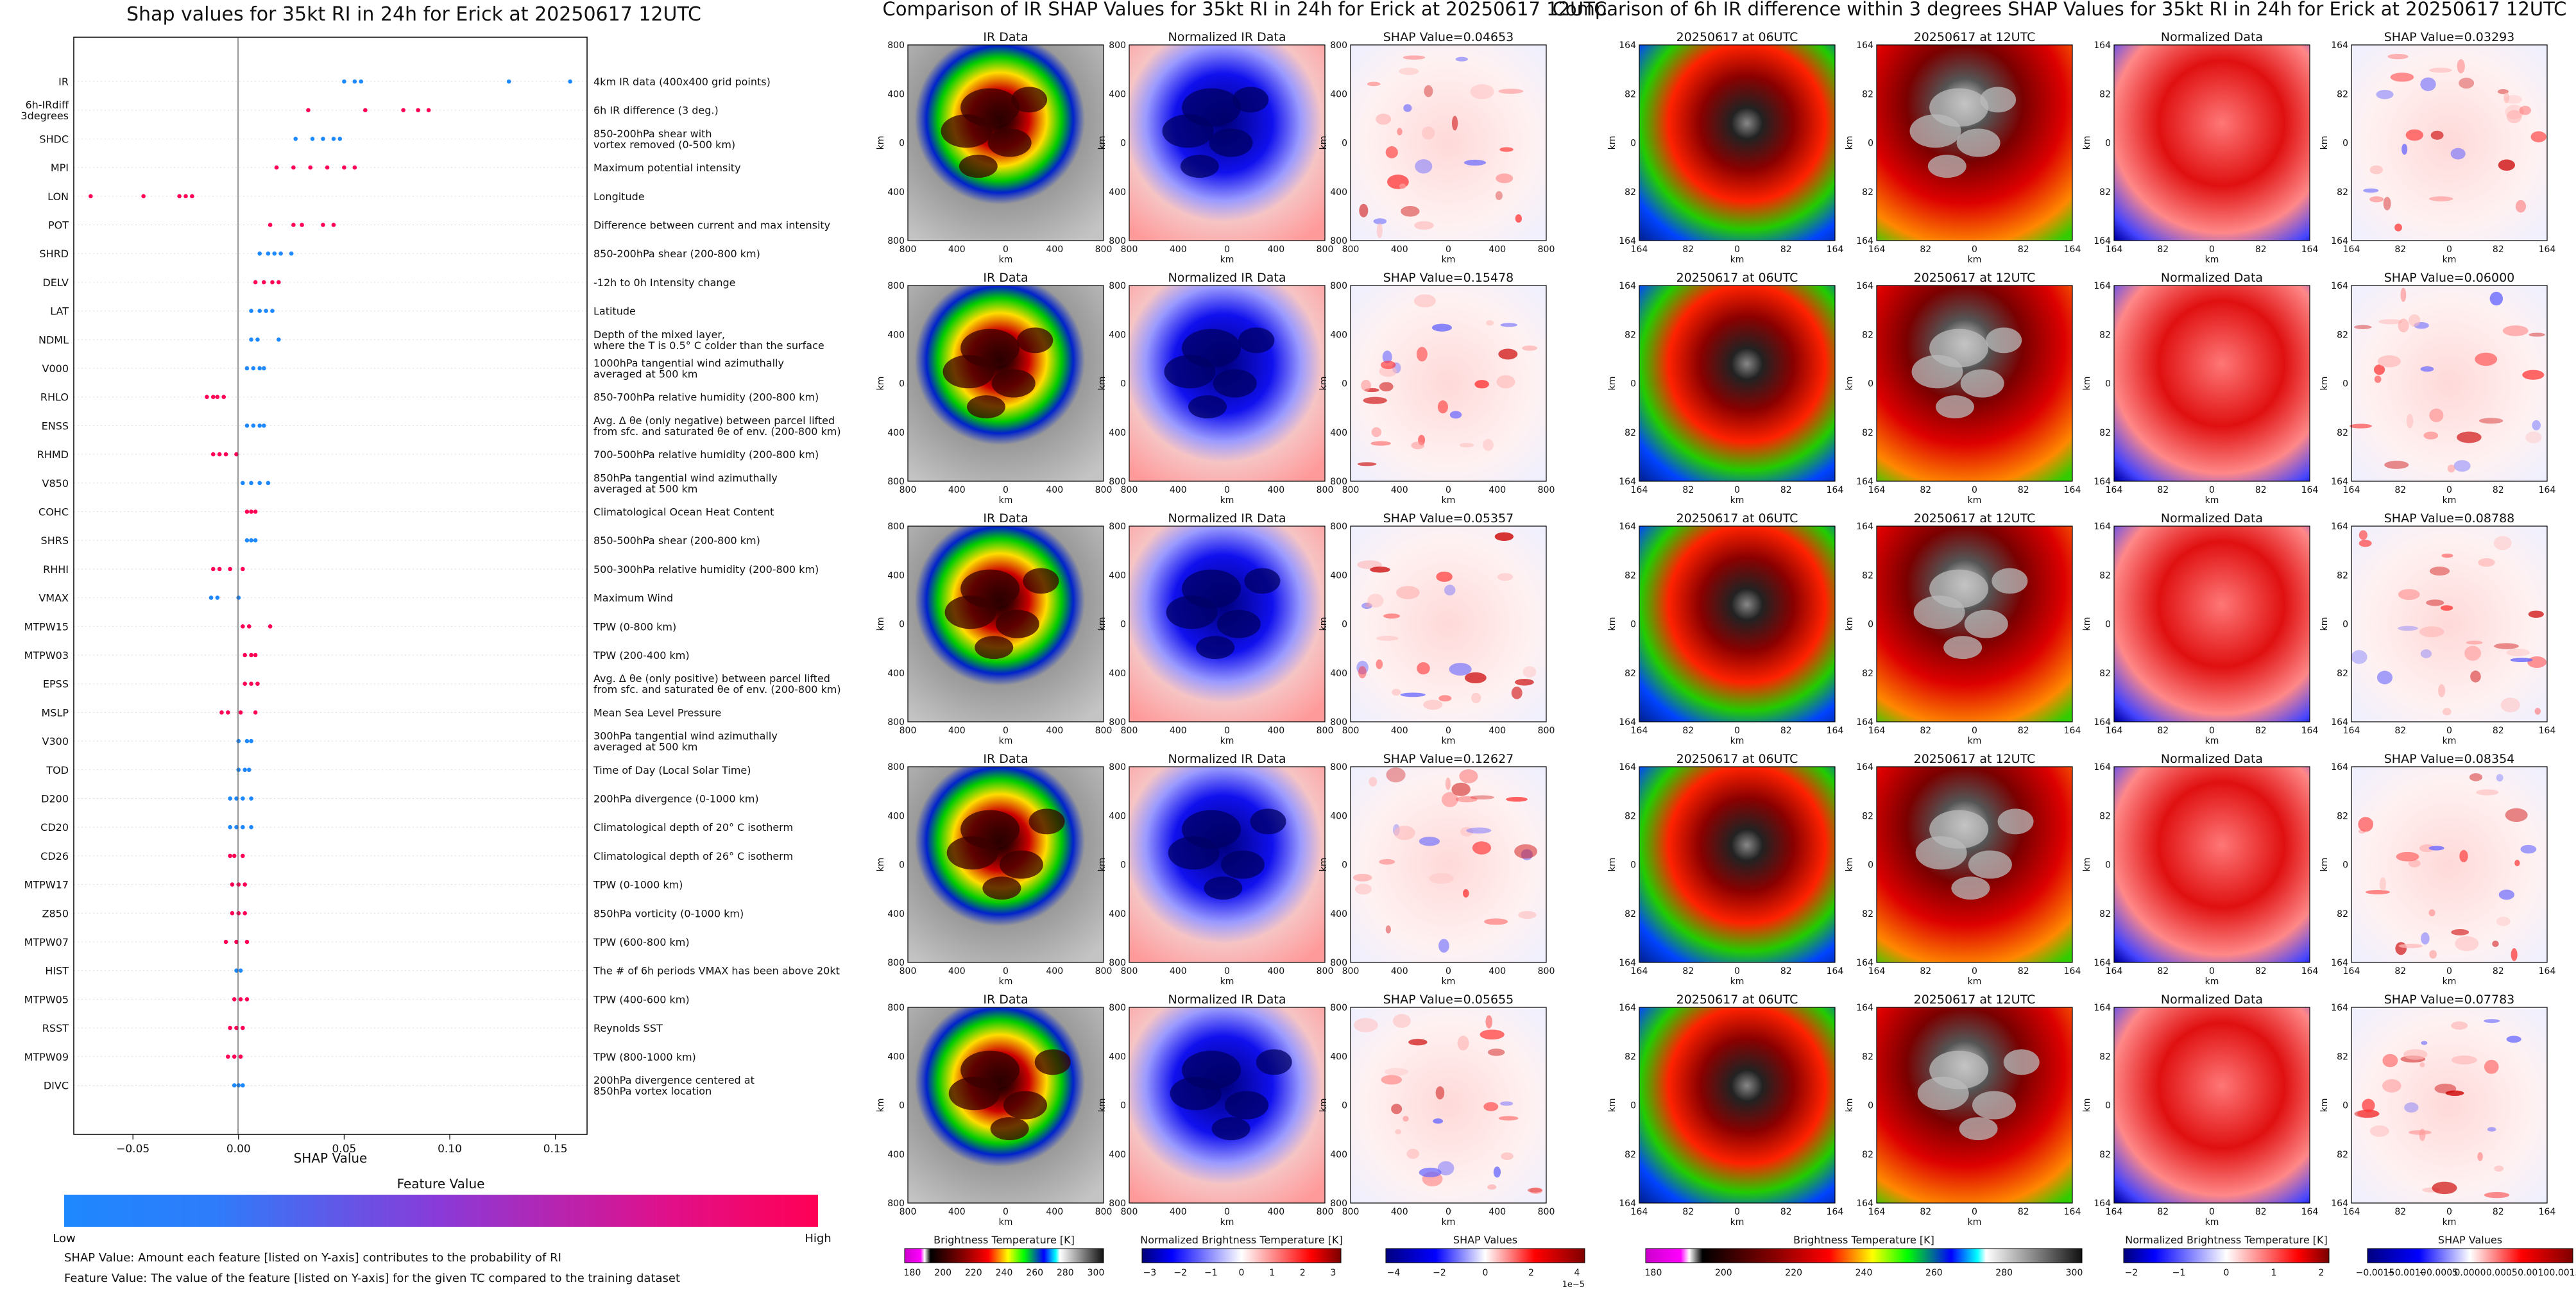 The image size is (2576, 1289). Describe the element at coordinates (2345, 625) in the screenshot. I see `panel-y-tick: 0` at that location.